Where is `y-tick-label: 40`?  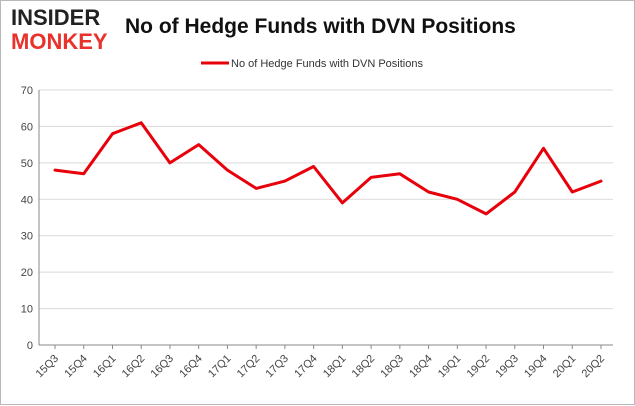 y-tick-label: 40 is located at coordinates (27, 200).